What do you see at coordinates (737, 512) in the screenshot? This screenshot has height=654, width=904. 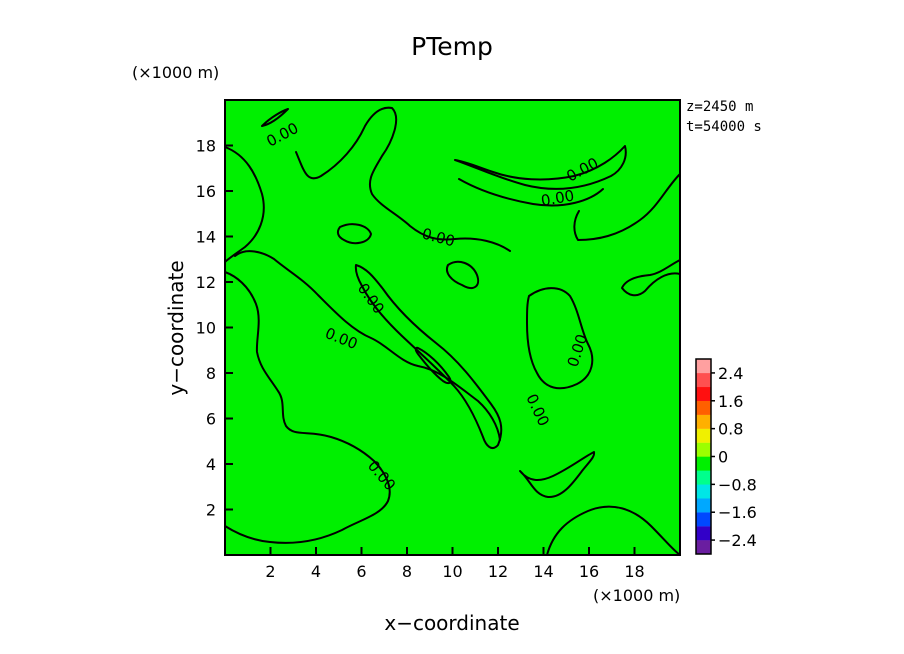 I see `colorbar-tick-label: −1.6` at bounding box center [737, 512].